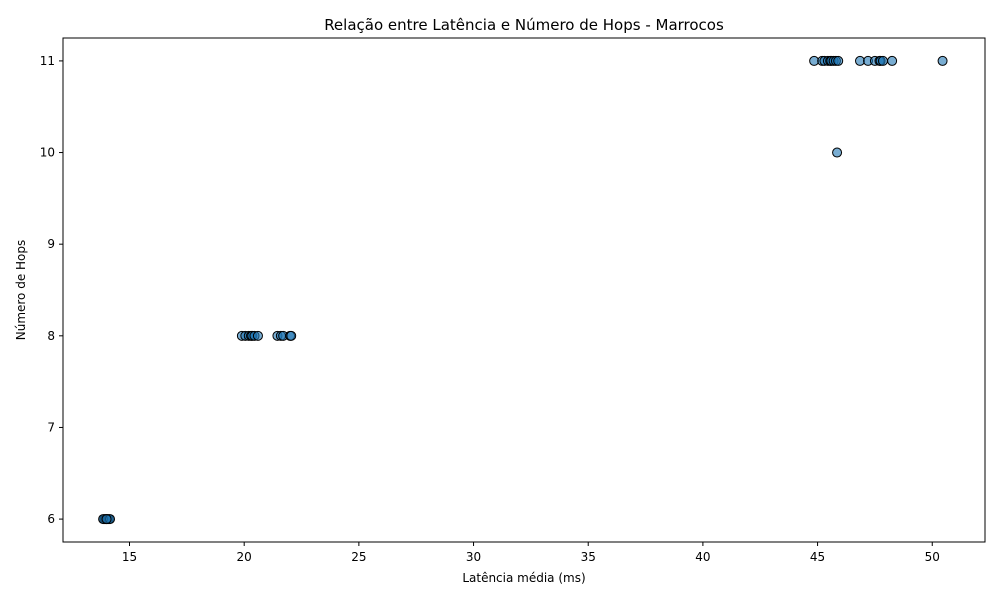 The width and height of the screenshot is (1000, 600). What do you see at coordinates (21, 290) in the screenshot?
I see `y-axis-label: Número de Hops` at bounding box center [21, 290].